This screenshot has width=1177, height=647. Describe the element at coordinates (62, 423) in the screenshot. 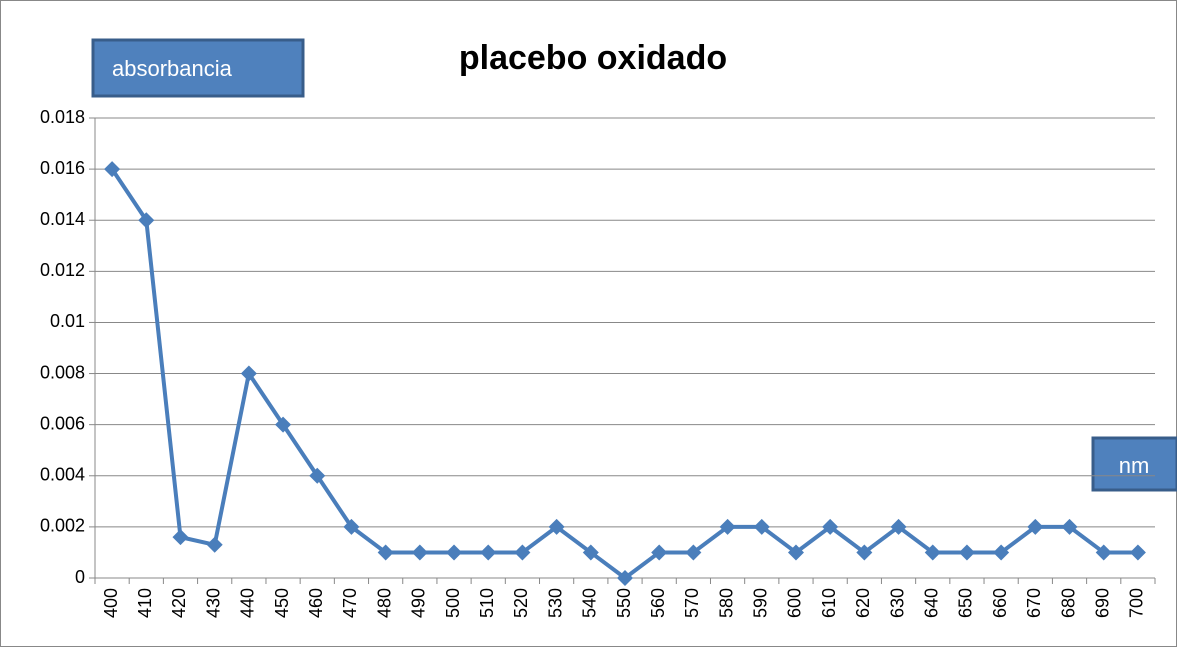

I see `y-tick-label: 0.006` at that location.